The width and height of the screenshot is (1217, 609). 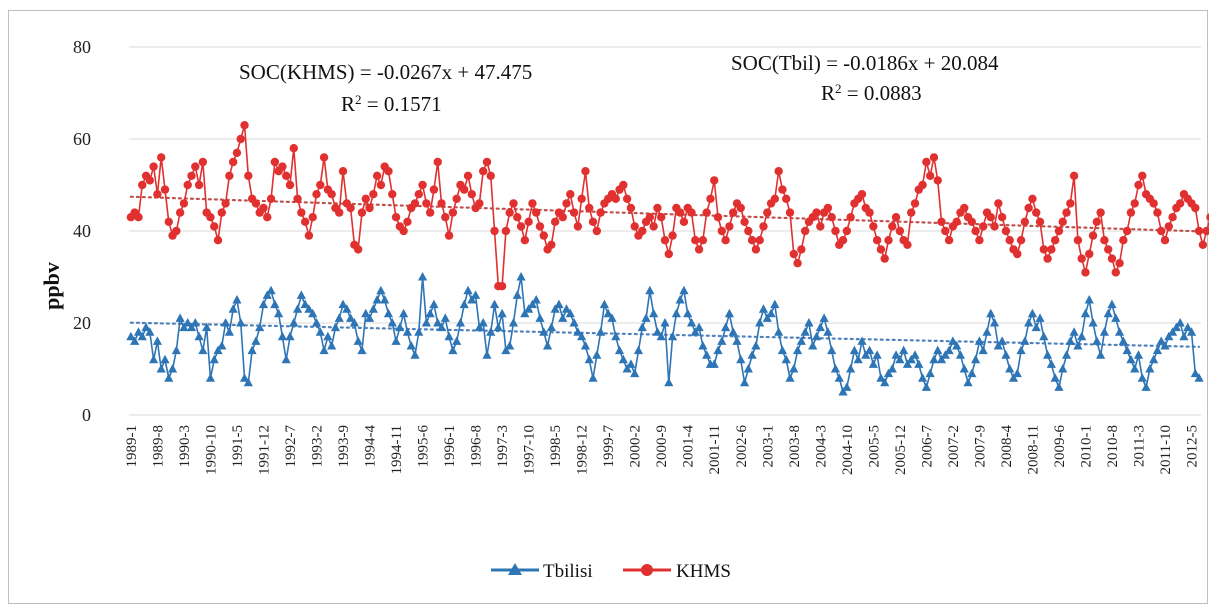 What do you see at coordinates (583, 450) in the screenshot?
I see `x-tick-label: 1998-12` at bounding box center [583, 450].